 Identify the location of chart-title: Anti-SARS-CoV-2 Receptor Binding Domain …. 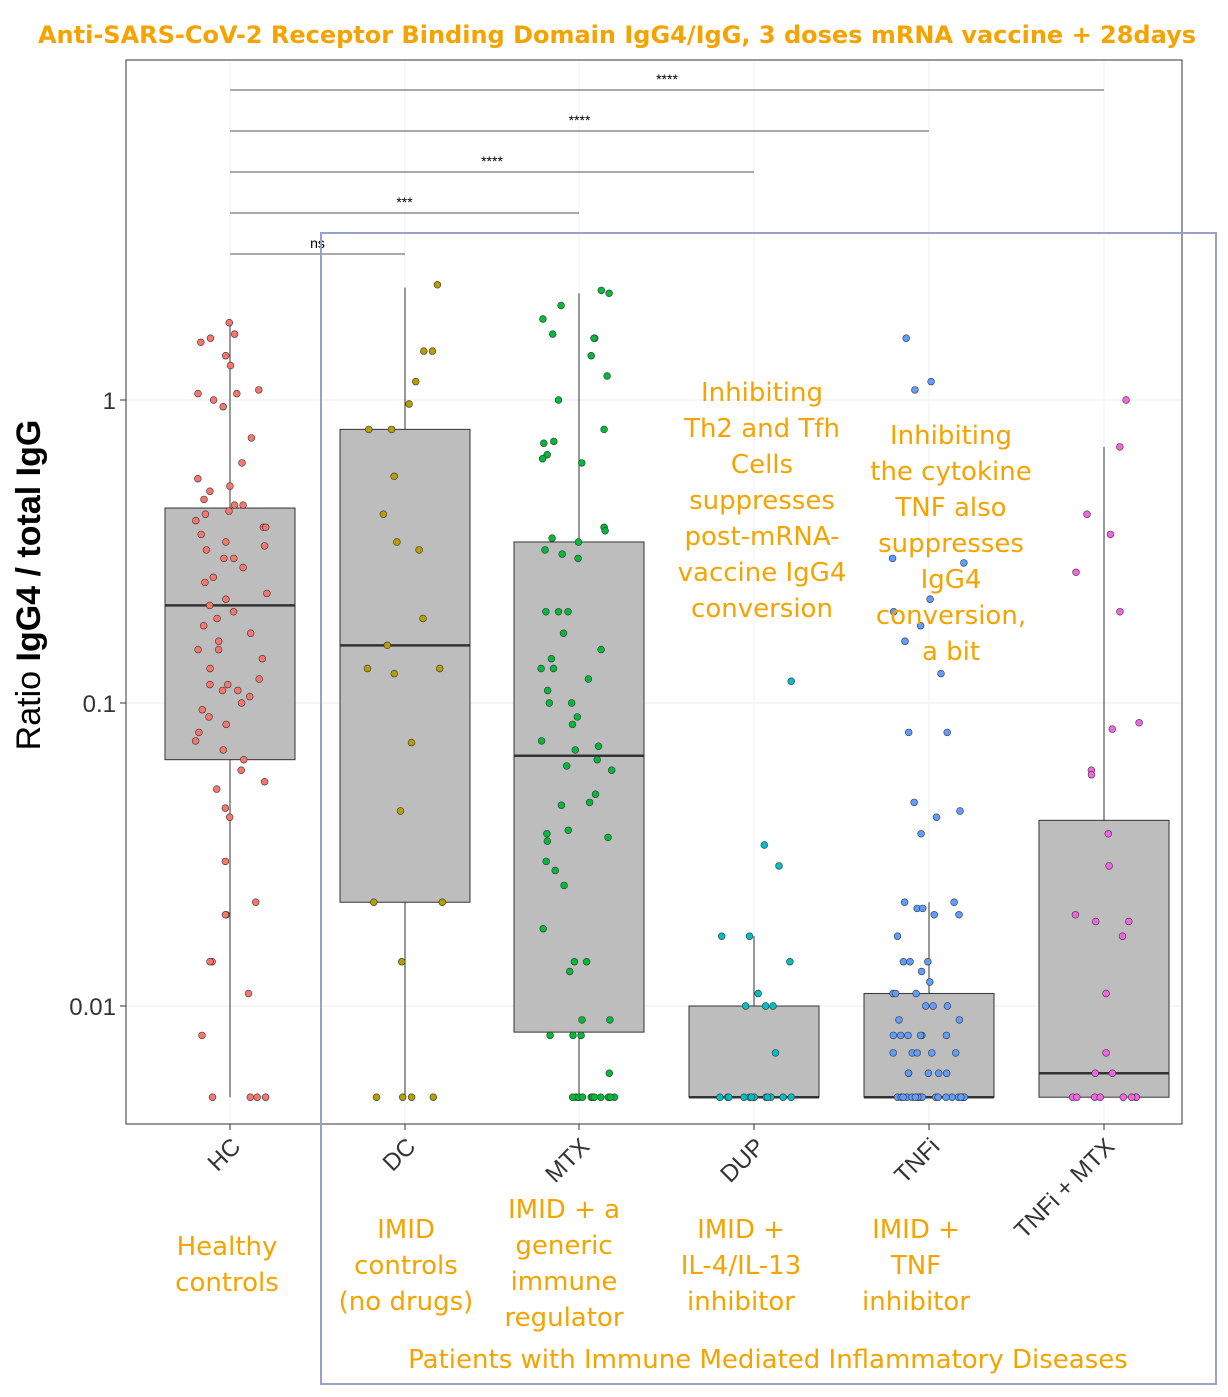
(617, 35).